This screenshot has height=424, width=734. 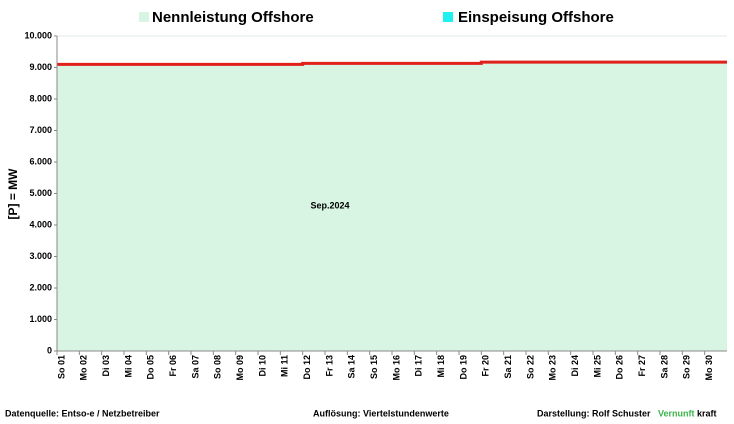 I want to click on x-tick-label: Sa 28, so click(x=664, y=367).